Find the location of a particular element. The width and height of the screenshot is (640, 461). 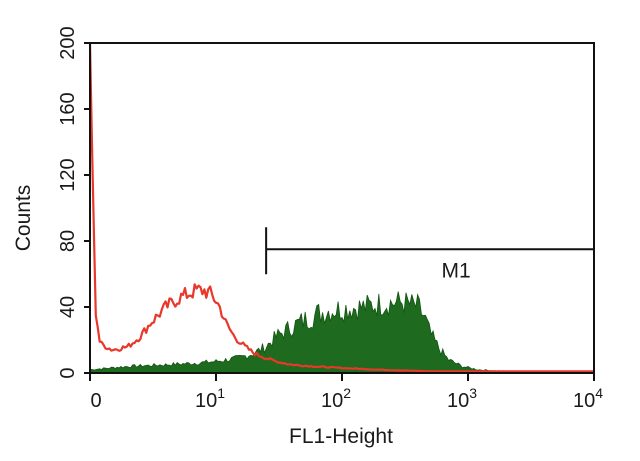

x-axis-title: FL1-Height is located at coordinates (341, 436).